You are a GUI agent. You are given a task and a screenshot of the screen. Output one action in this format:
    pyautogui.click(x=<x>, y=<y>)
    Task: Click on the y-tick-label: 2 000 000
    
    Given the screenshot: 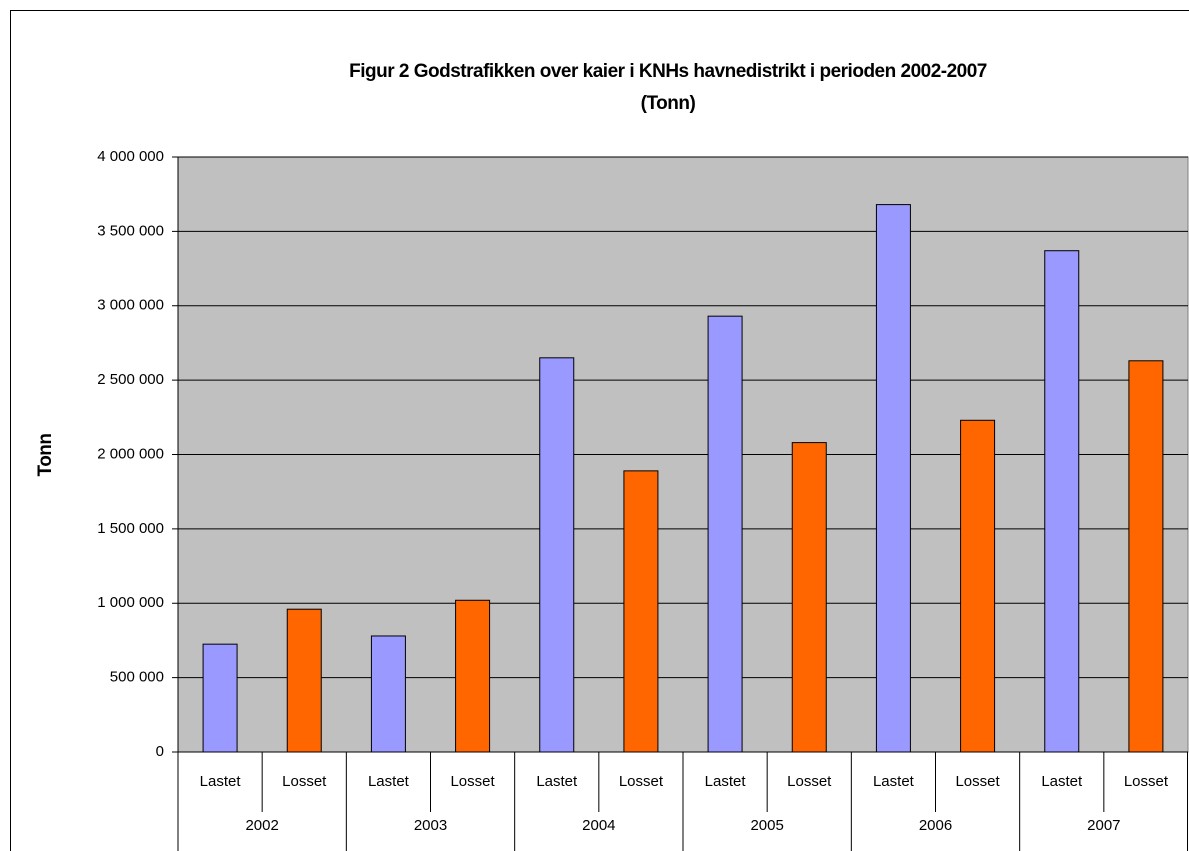 What is the action you would take?
    pyautogui.click(x=130, y=453)
    